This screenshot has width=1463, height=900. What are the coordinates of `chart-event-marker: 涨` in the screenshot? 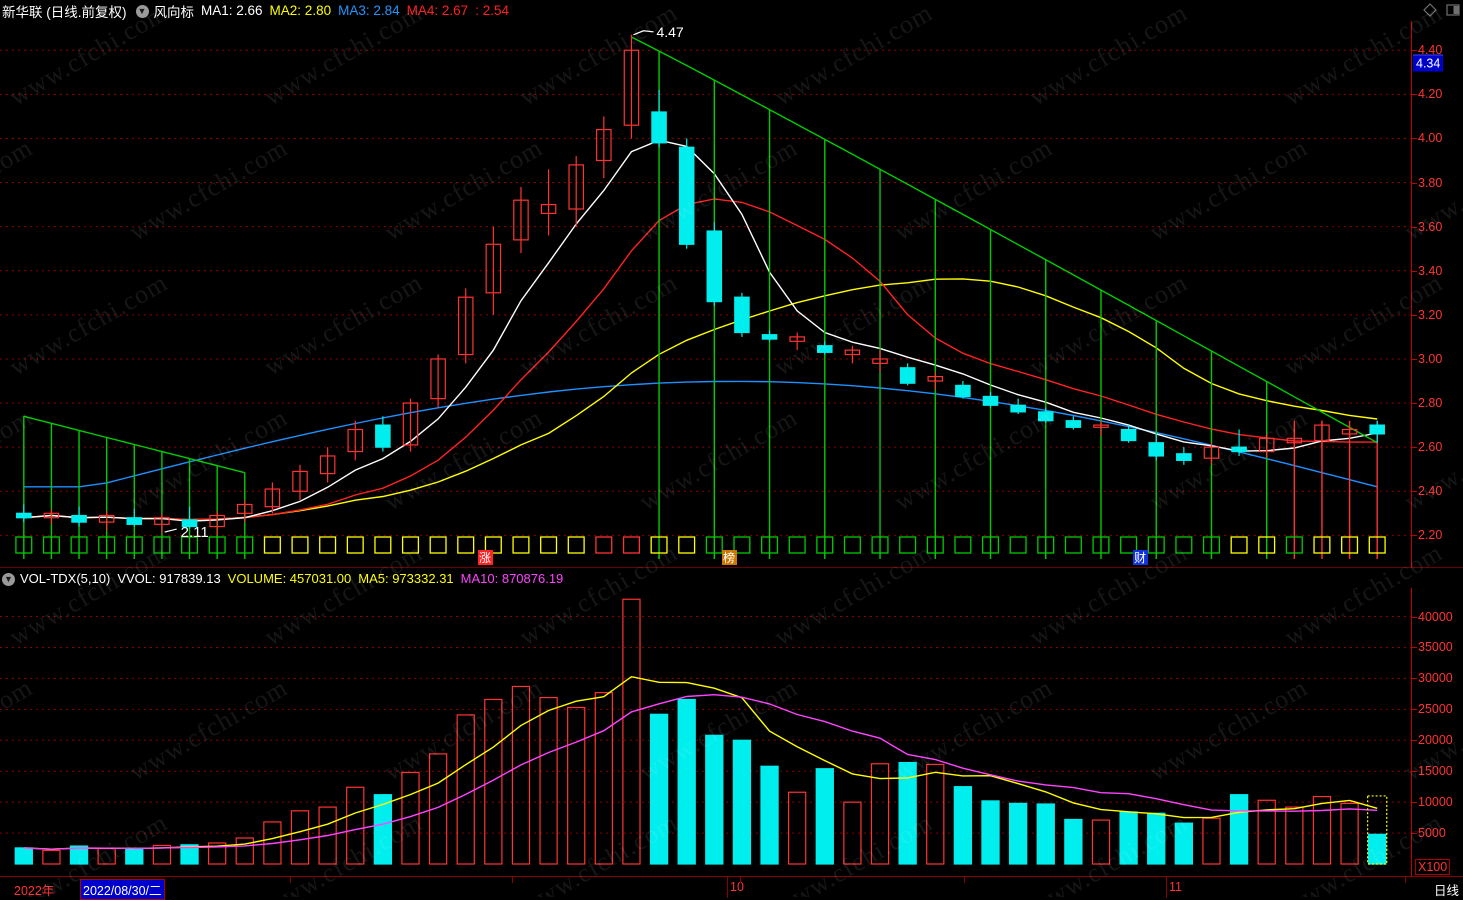 It's located at (485, 557).